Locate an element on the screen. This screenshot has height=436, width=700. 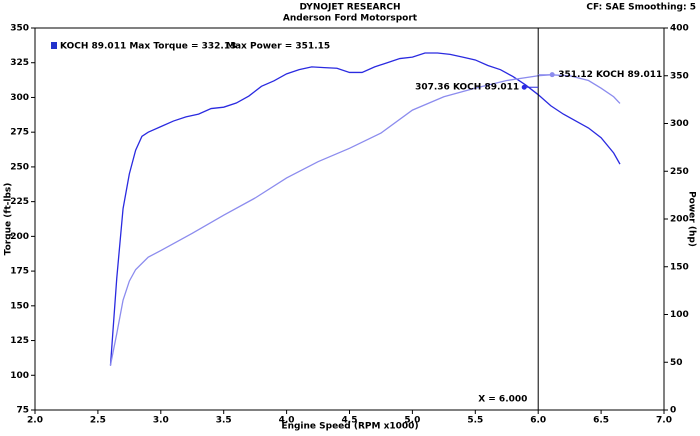
settings-label: CF: SAE Smoothing: 5 is located at coordinates (641, 8).